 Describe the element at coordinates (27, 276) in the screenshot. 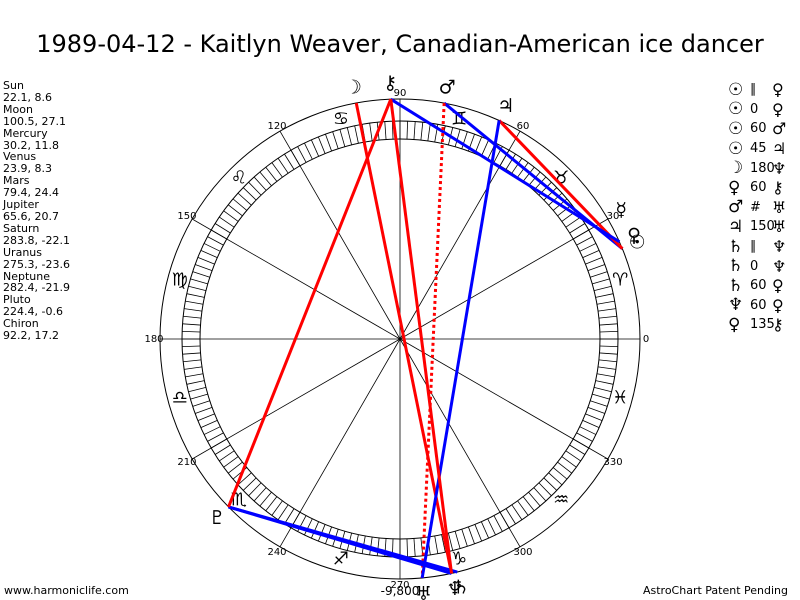

I see `position-name: Neptune` at that location.